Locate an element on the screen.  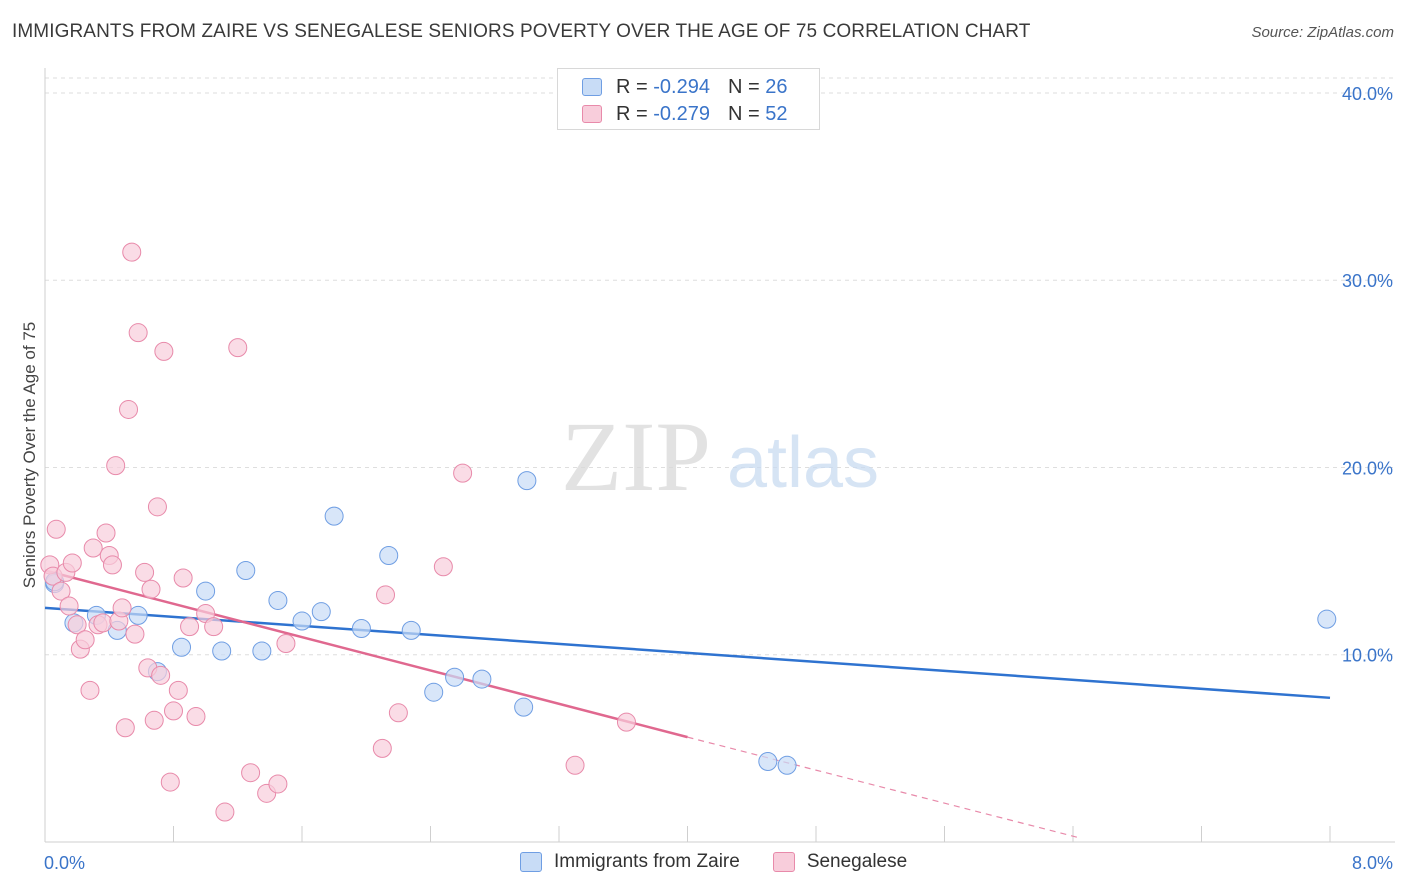
x-tick-label-max: 8.0% is located at coordinates (1372, 863).